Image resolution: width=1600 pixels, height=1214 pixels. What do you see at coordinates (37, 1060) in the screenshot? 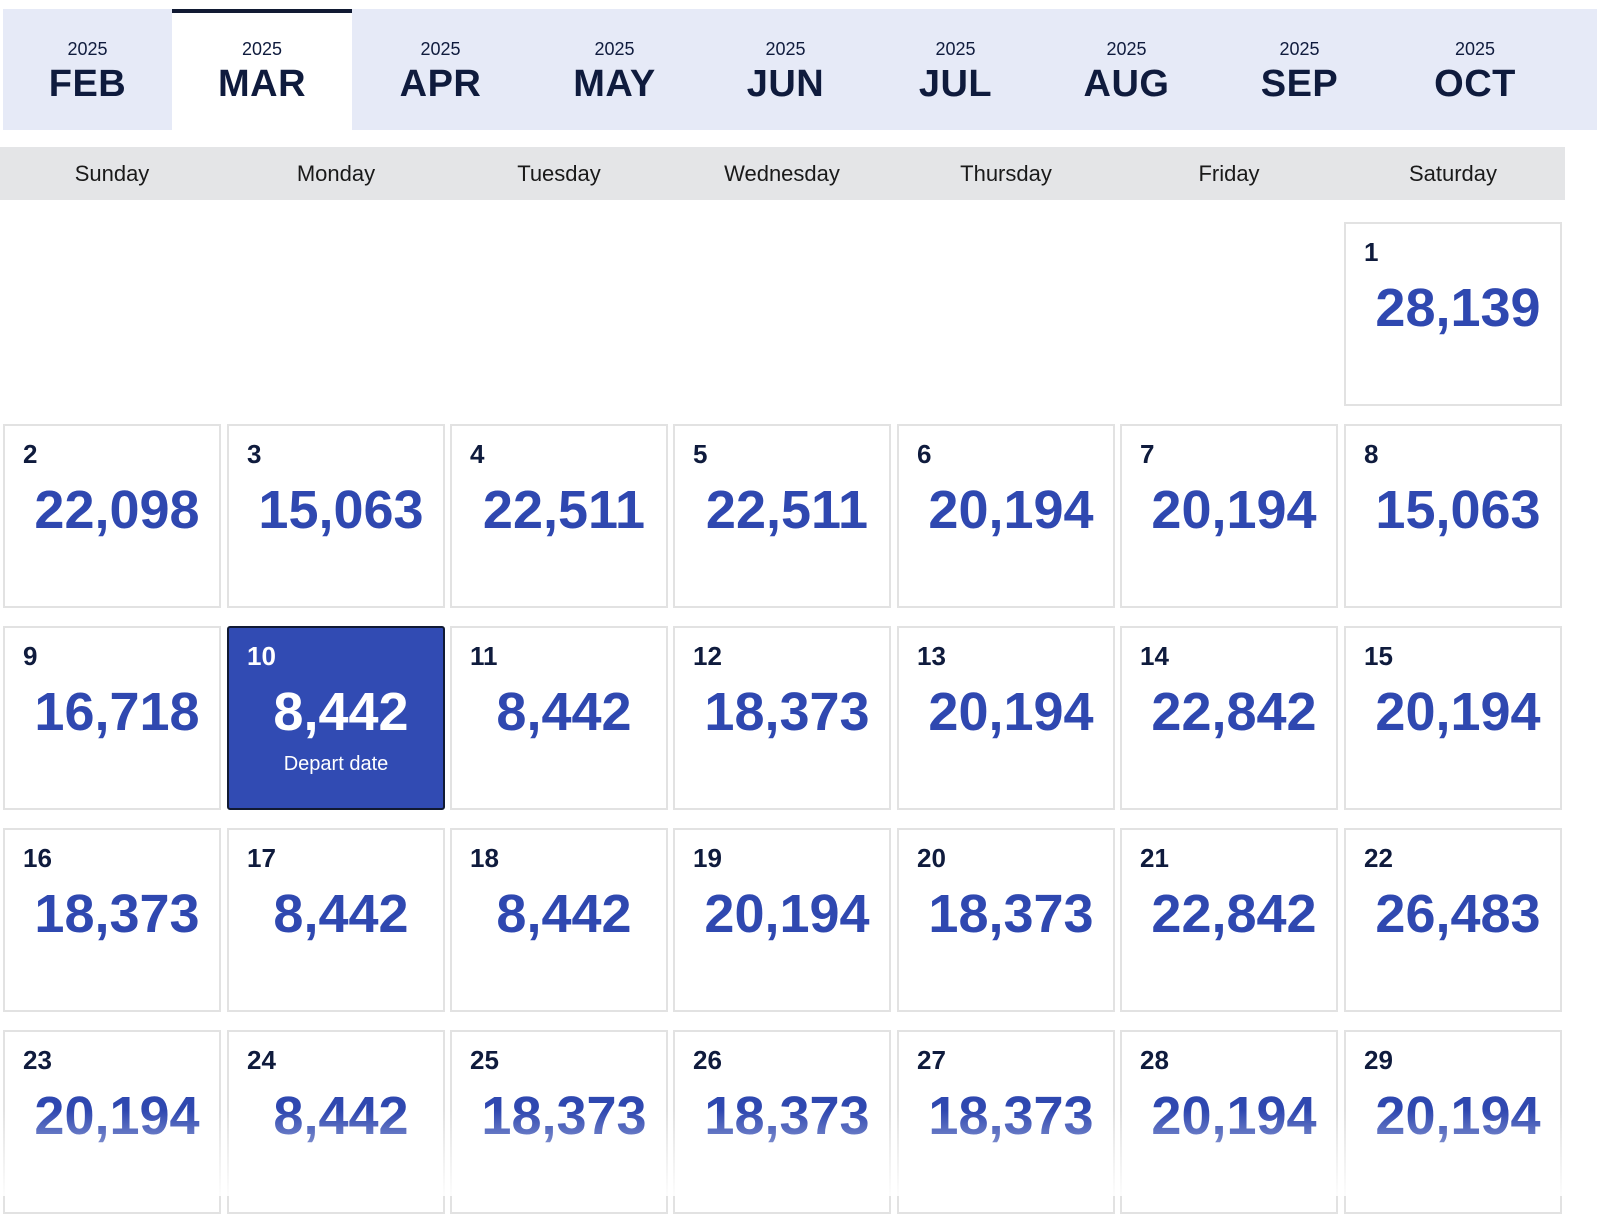
I see `day-number: 23` at bounding box center [37, 1060].